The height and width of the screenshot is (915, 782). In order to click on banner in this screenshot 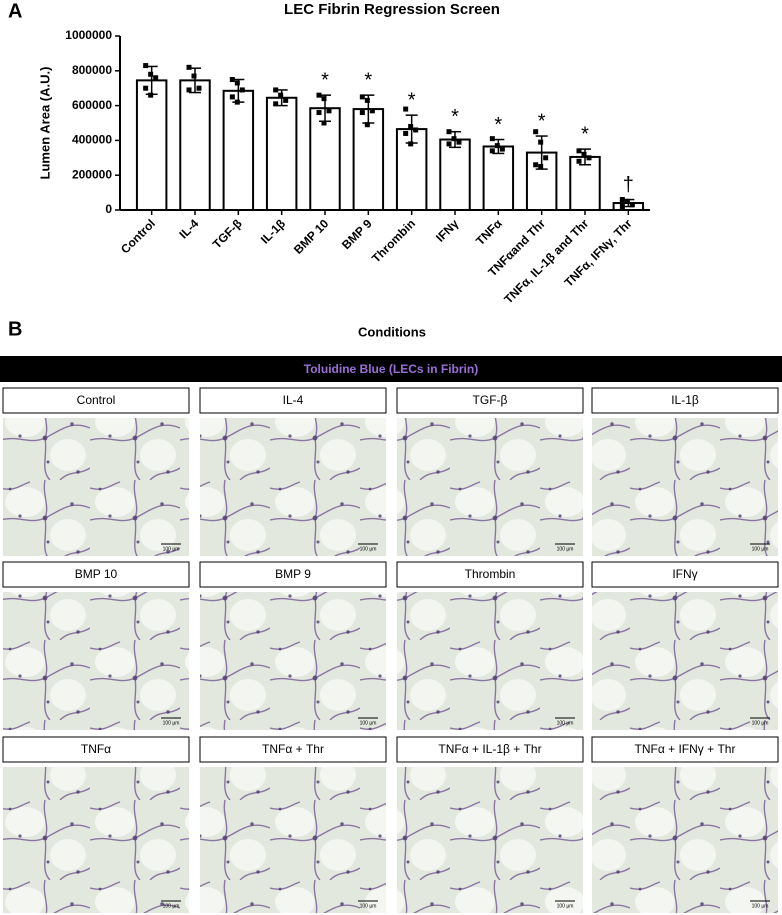, I will do `click(391, 369)`.